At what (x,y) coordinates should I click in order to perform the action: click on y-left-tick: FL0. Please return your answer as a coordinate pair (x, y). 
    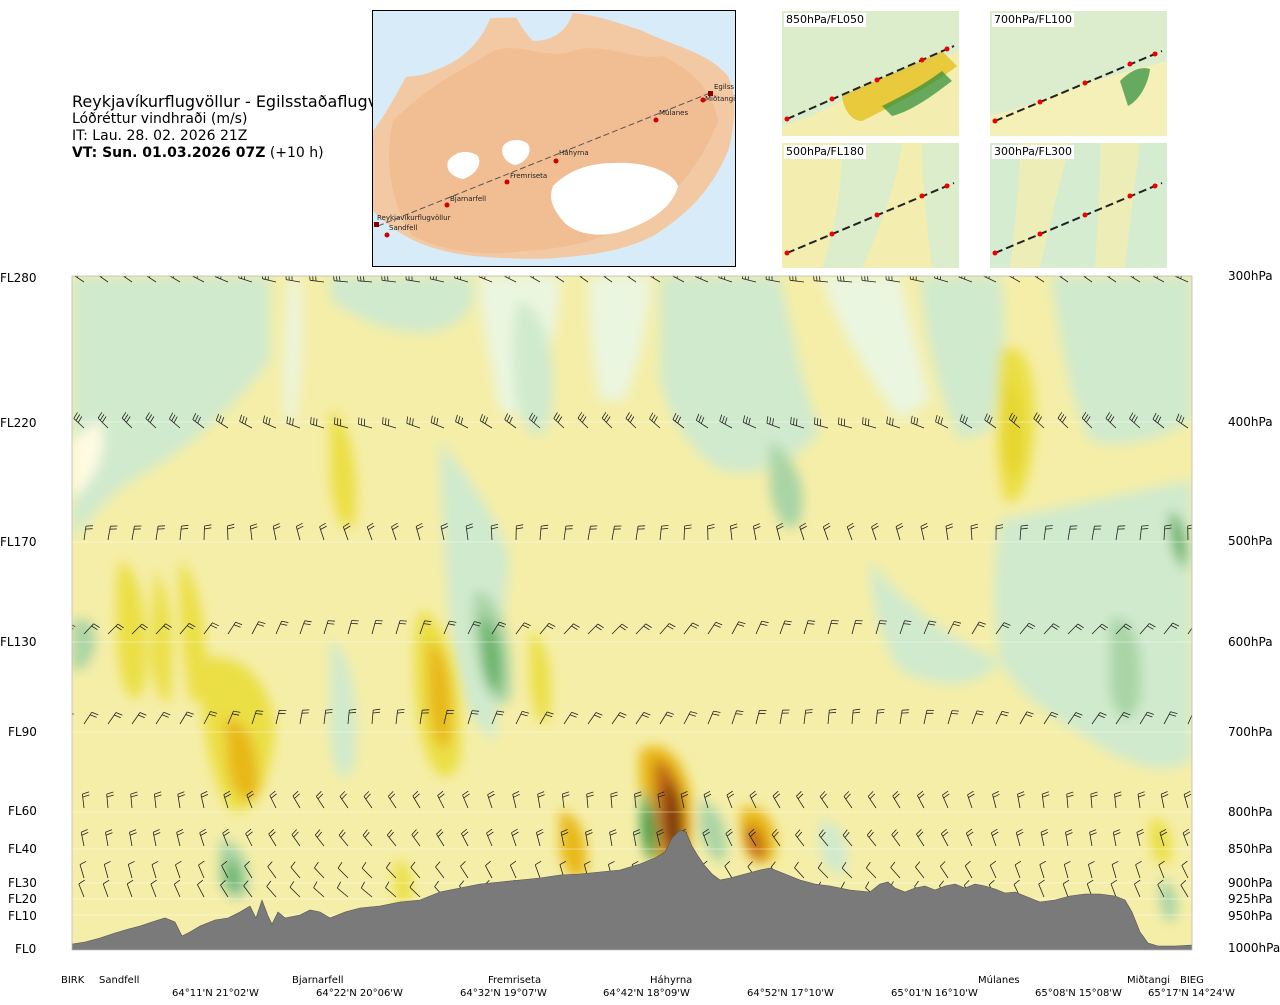
    Looking at the image, I should click on (26, 949).